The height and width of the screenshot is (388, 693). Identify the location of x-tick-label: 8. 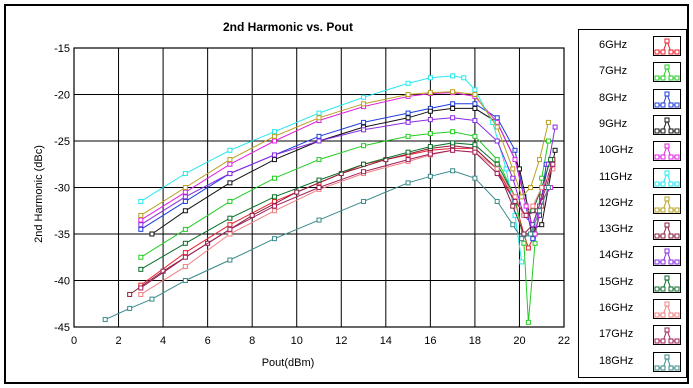
(252, 341).